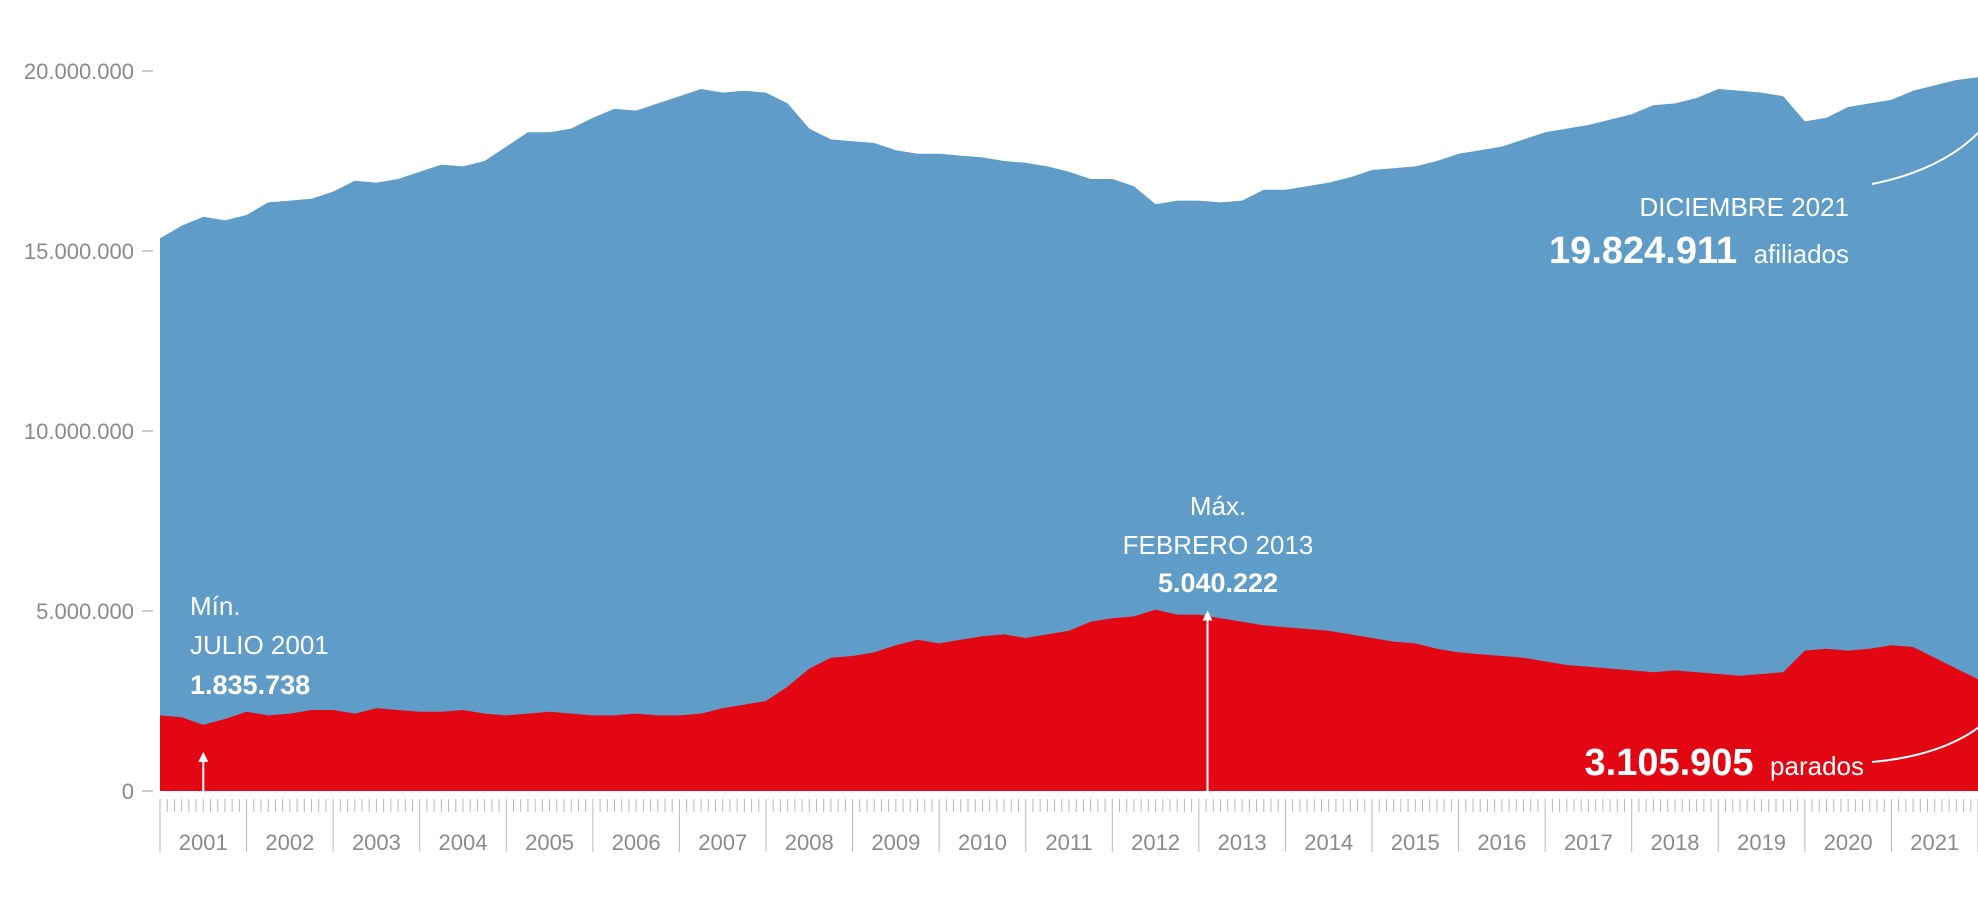 This screenshot has width=1978, height=904. Describe the element at coordinates (982, 842) in the screenshot. I see `x-tick-label: 2010` at that location.